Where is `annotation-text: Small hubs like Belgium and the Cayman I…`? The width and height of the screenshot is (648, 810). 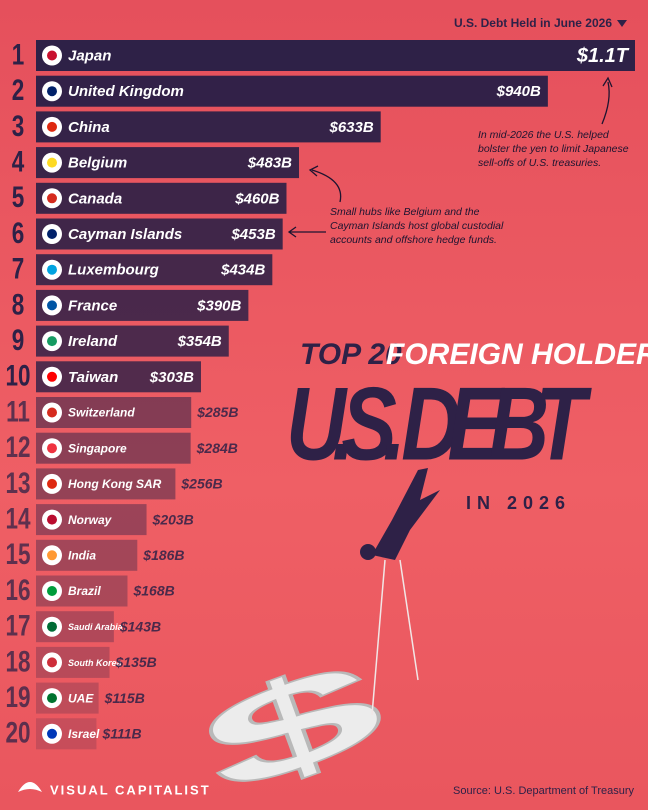 annotation-text: Small hubs like Belgium and the Cayman I… is located at coordinates (417, 226).